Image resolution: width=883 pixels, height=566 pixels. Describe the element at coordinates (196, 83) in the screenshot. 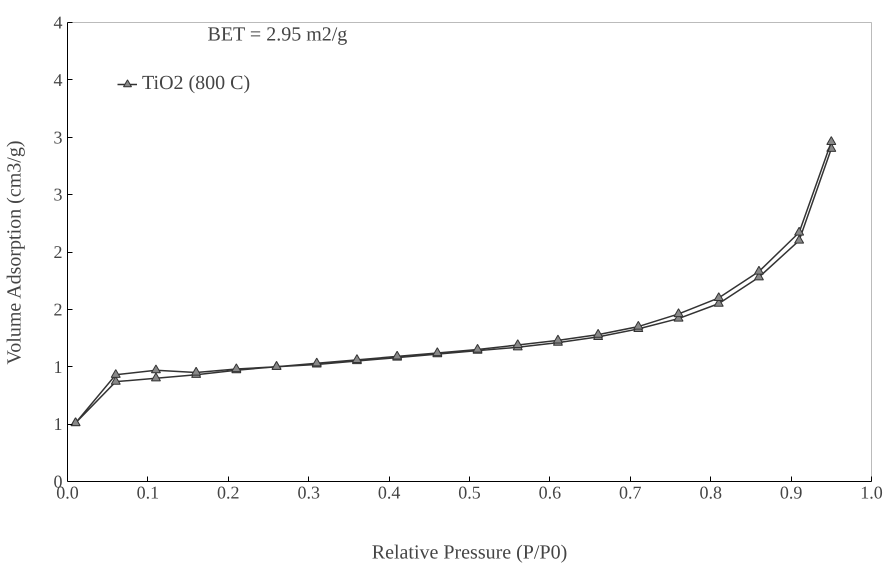

I see `legend-label: TiO2 (800 C)` at that location.